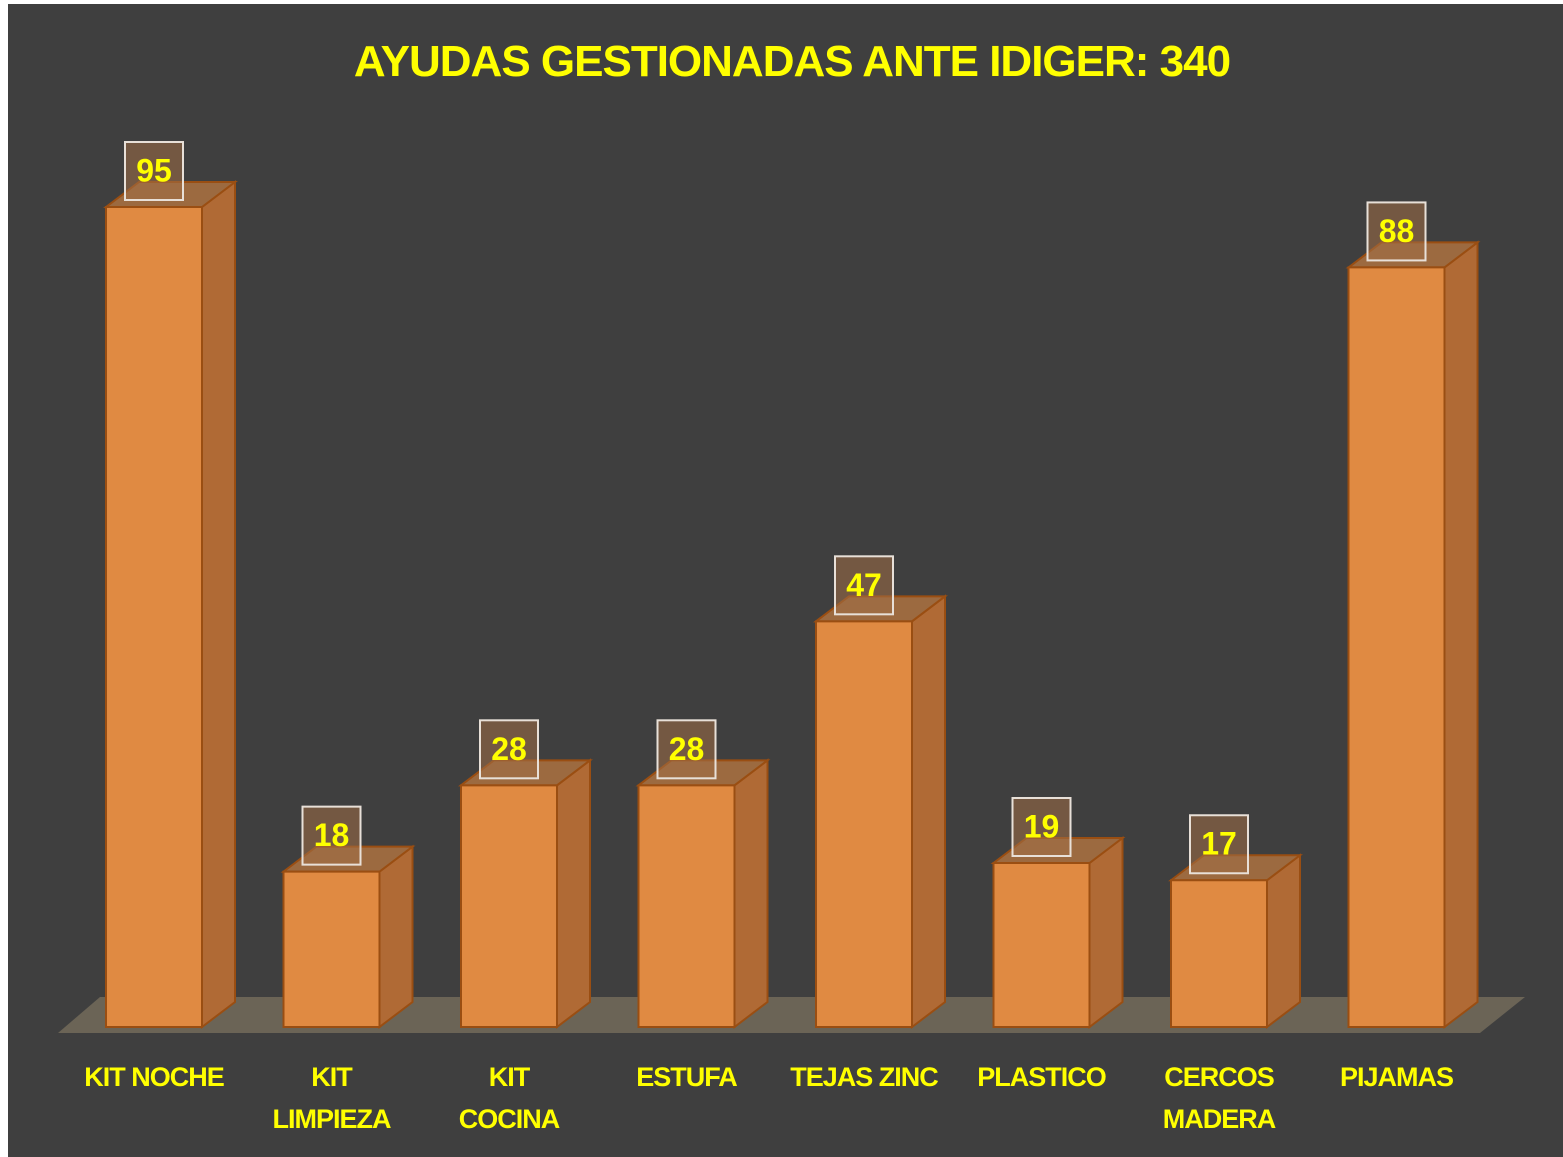 This screenshot has width=1563, height=1157. Describe the element at coordinates (332, 1098) in the screenshot. I see `x-tick-label: KIT LIMPIEZA` at that location.